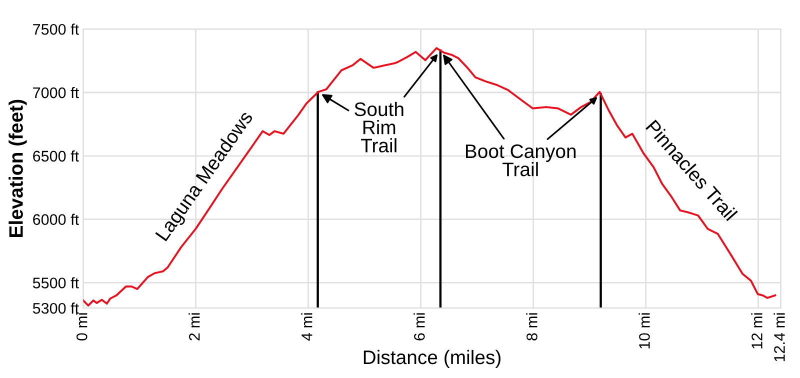 This screenshot has width=800, height=378. What do you see at coordinates (55, 308) in the screenshot?
I see `y-tick-label: 5300 ft` at bounding box center [55, 308].